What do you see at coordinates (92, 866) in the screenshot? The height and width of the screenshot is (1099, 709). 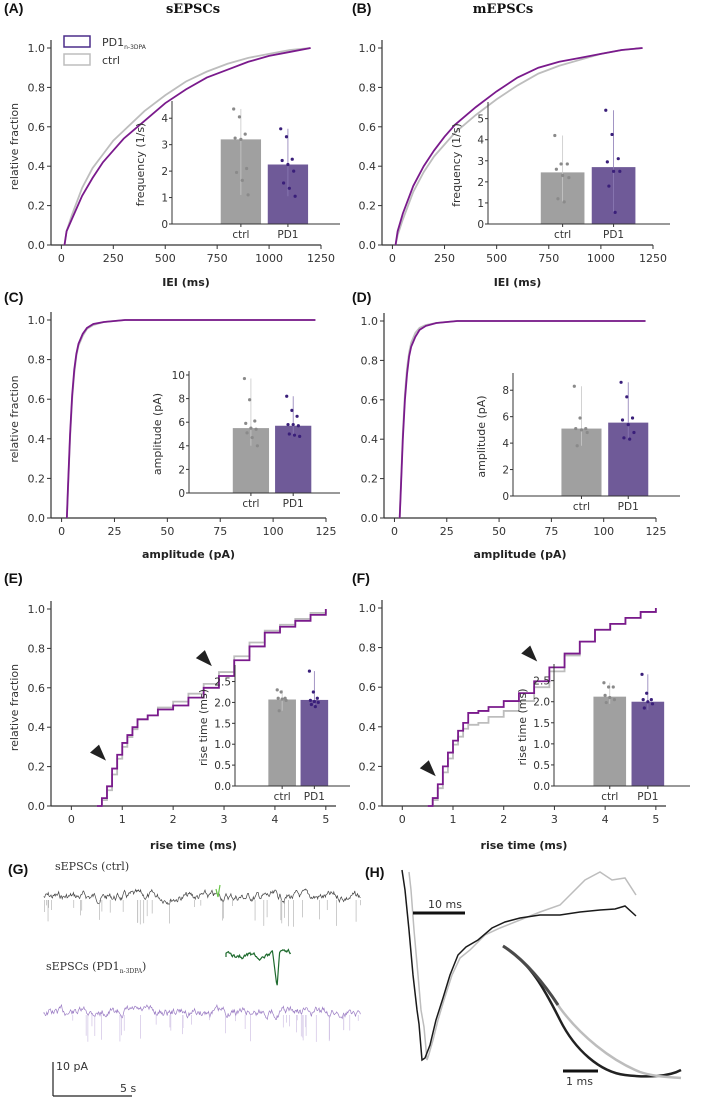 I see `trace-label-ctrl: sEPSCs (ctrl)` at bounding box center [92, 866].